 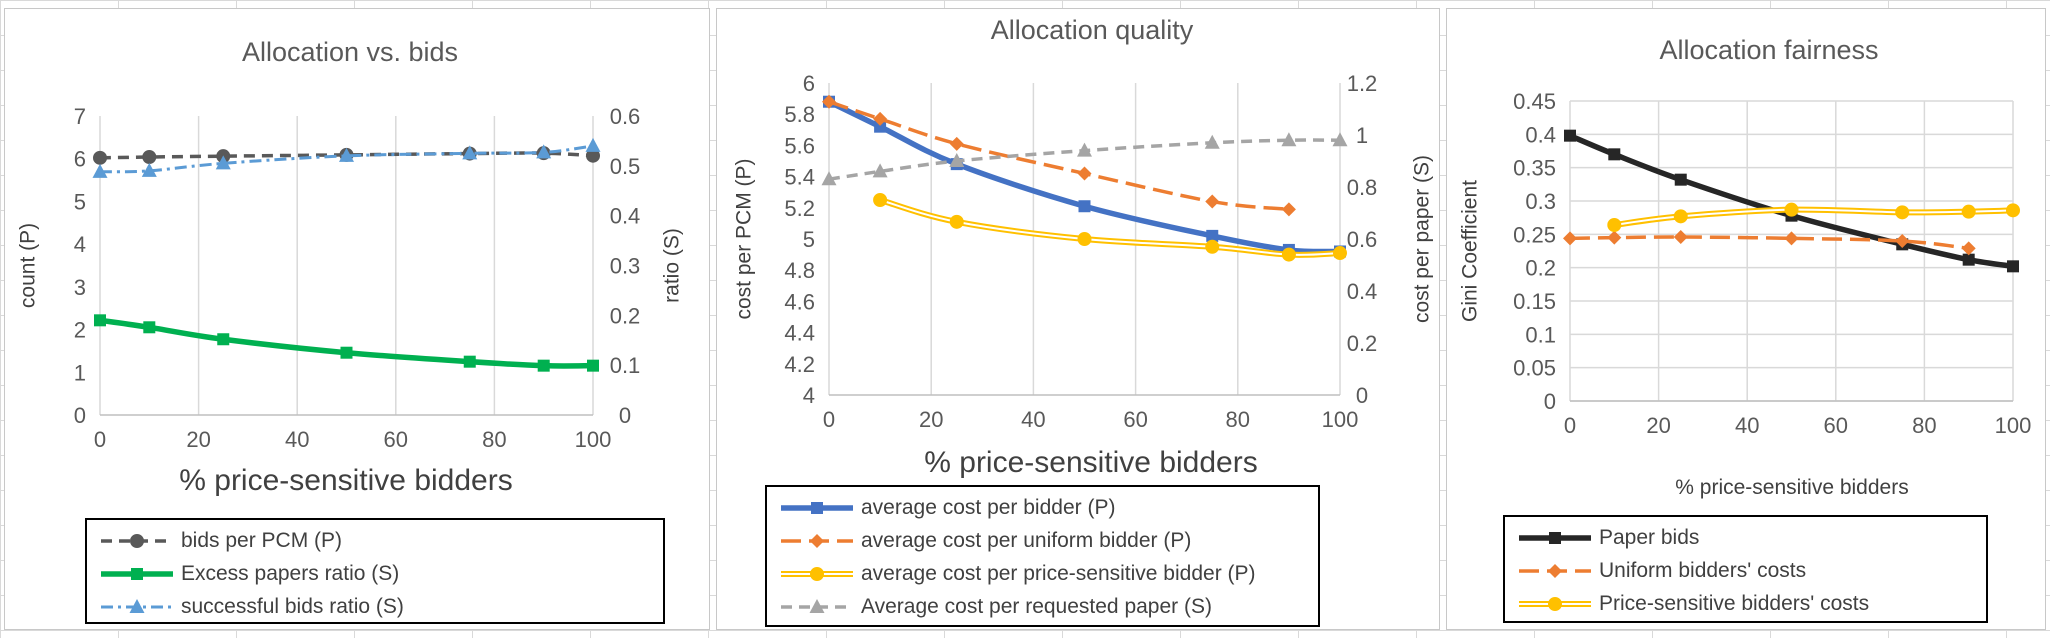 What do you see at coordinates (799, 145) in the screenshot?
I see `y-tick-label: 5.6` at bounding box center [799, 145].